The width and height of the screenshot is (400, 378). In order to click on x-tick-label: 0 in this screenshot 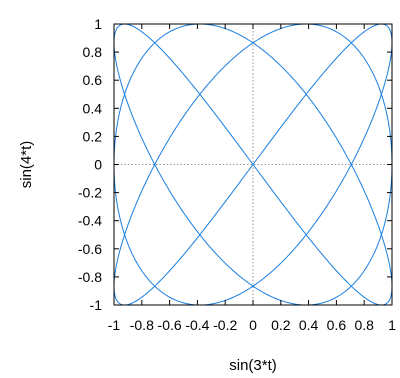, I will do `click(253, 325)`.